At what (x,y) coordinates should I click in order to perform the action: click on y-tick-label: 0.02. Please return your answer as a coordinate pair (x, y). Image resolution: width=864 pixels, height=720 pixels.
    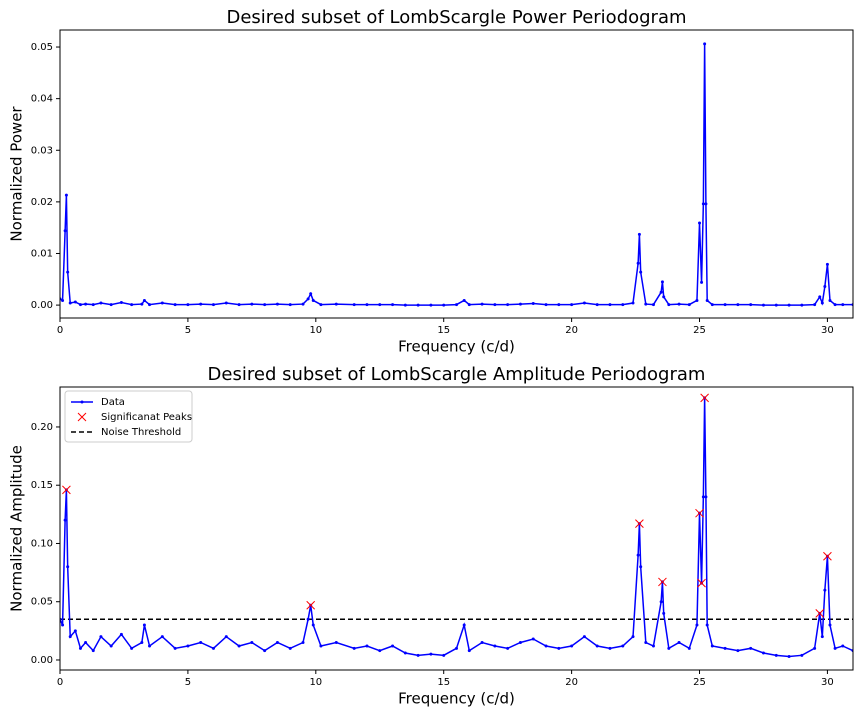
    Looking at the image, I should click on (42, 202).